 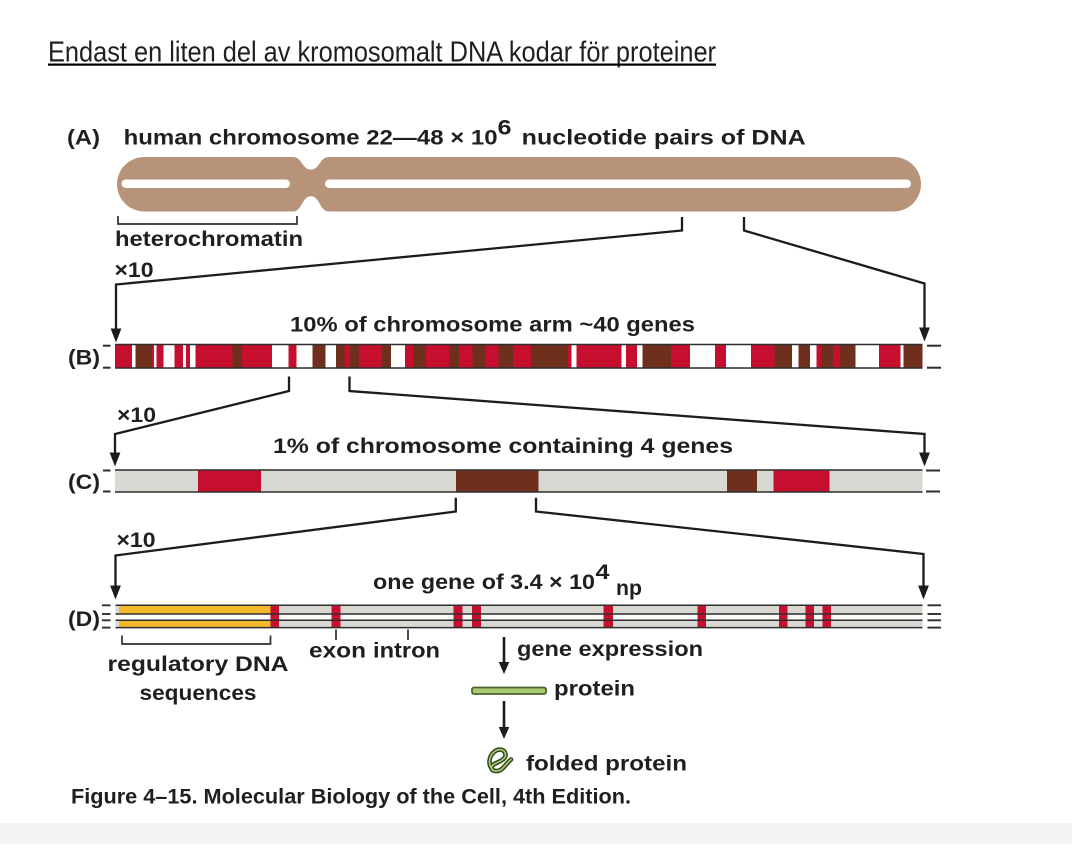 I want to click on svg-text: one gene of 3.4 × 10, so click(x=484, y=582).